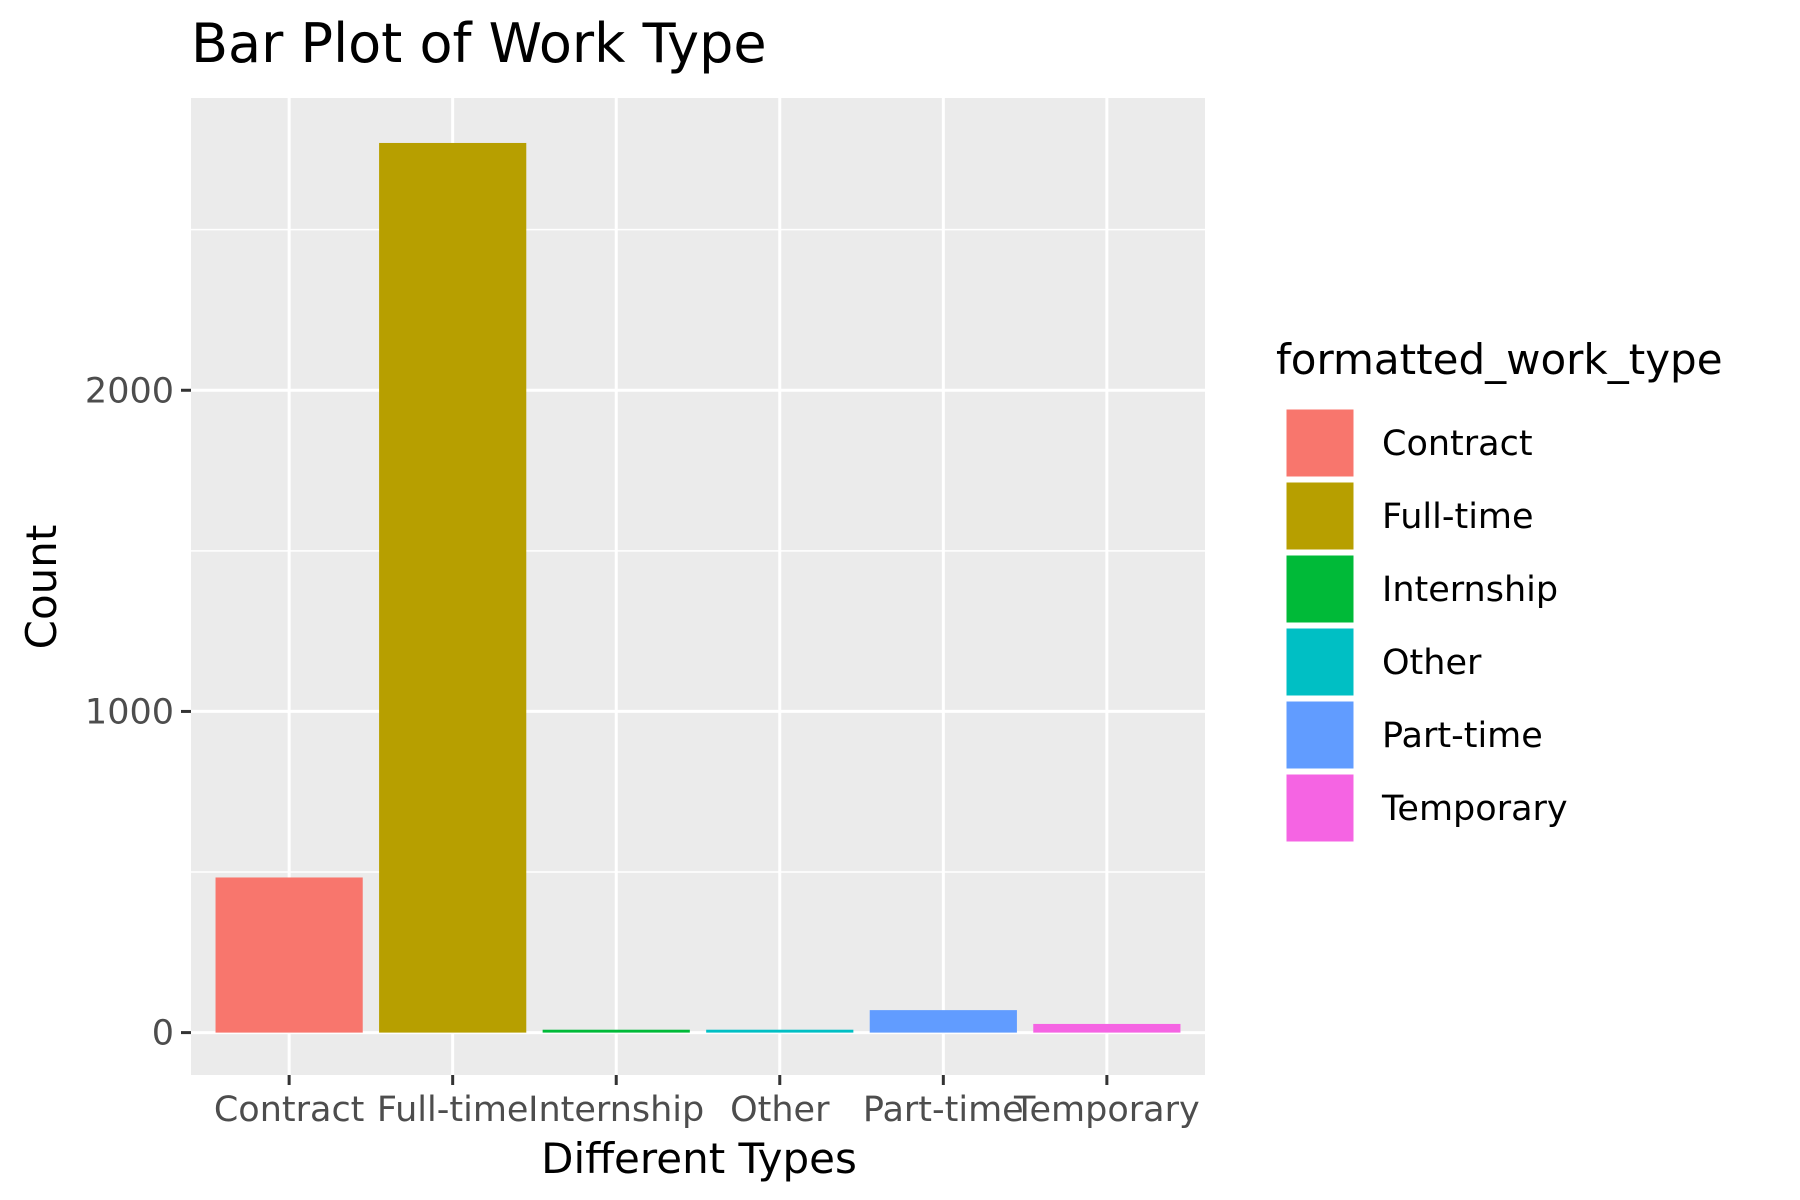  Describe the element at coordinates (479, 43) in the screenshot. I see `chart-title: Bar Plot of Work Type` at that location.